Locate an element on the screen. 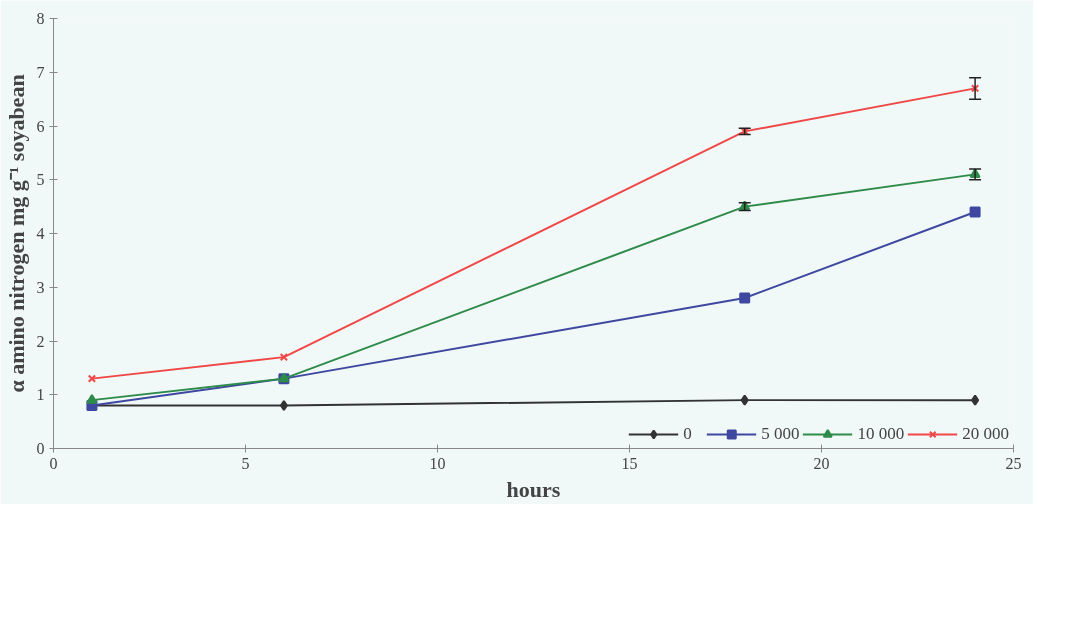 The width and height of the screenshot is (1091, 633). y-tick-label: 5 is located at coordinates (40, 180).